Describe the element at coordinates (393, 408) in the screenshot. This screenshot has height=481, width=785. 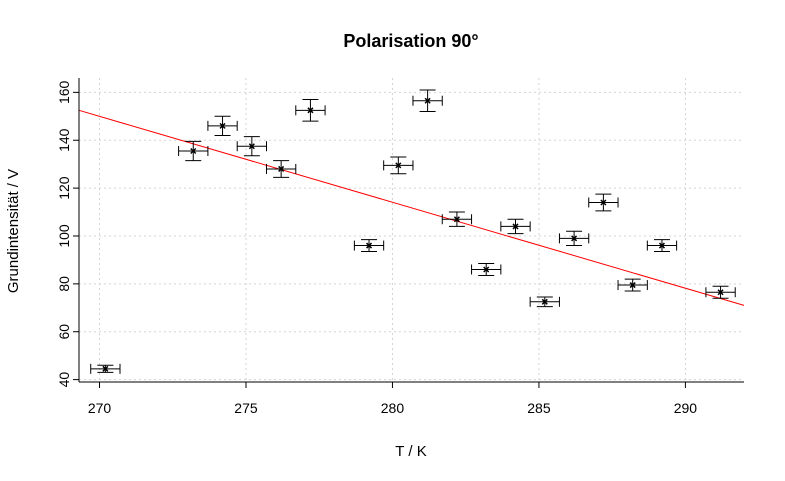
I see `x-tick-label: 280` at that location.